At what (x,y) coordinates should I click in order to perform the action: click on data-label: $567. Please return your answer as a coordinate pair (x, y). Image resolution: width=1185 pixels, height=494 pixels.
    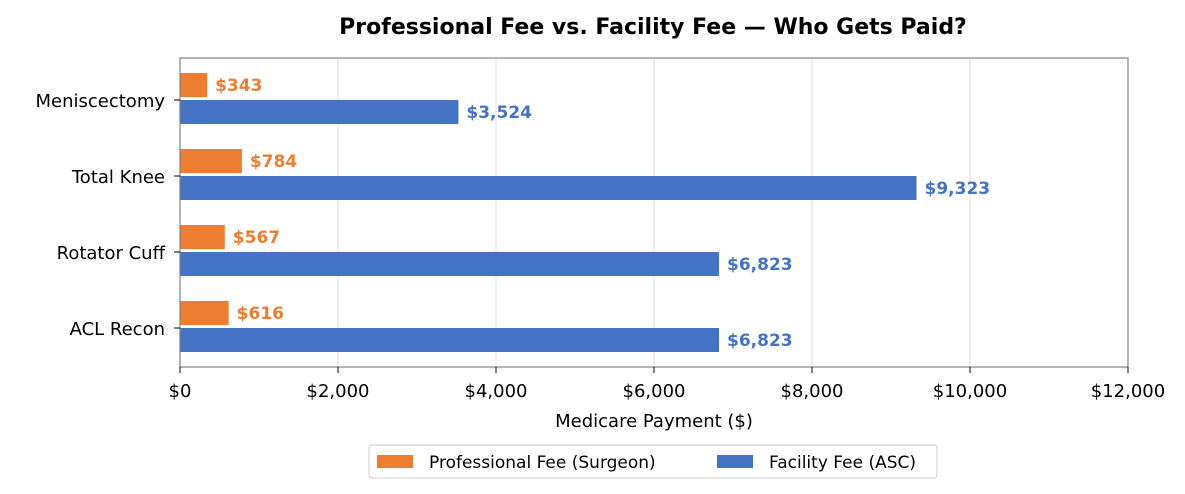
    Looking at the image, I should click on (256, 238).